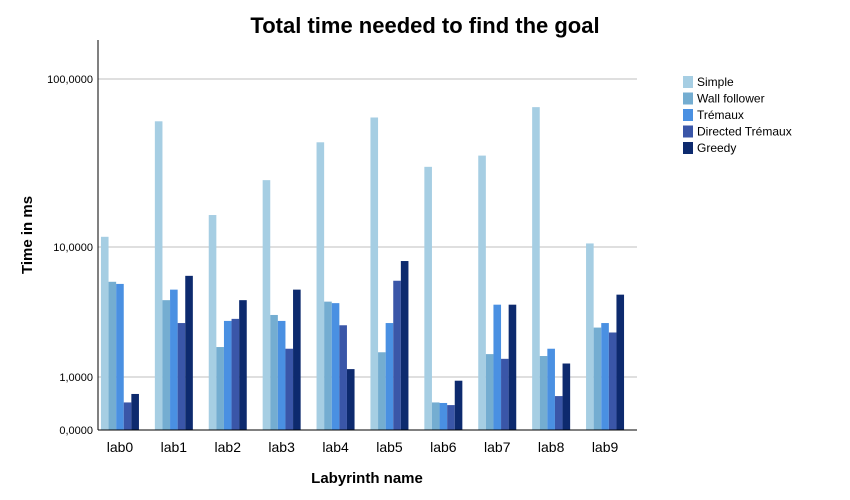  Describe the element at coordinates (512, 367) in the screenshot. I see `bar-lab7-greedy` at that location.